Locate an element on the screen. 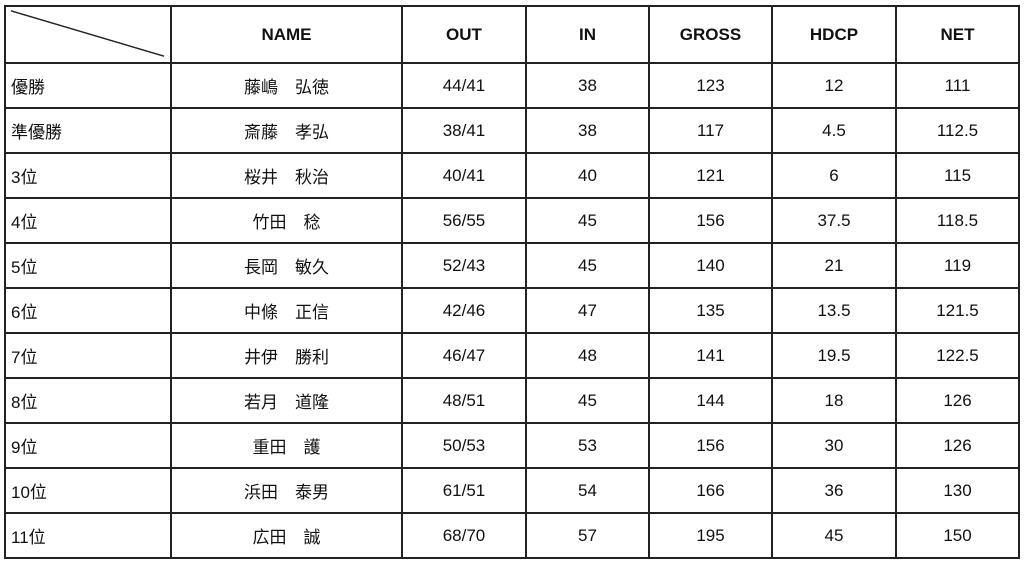 The image size is (1024, 563). table-row: 7位 井伊 勝利 46/47 48 141 19.5 122.5 is located at coordinates (512, 355).